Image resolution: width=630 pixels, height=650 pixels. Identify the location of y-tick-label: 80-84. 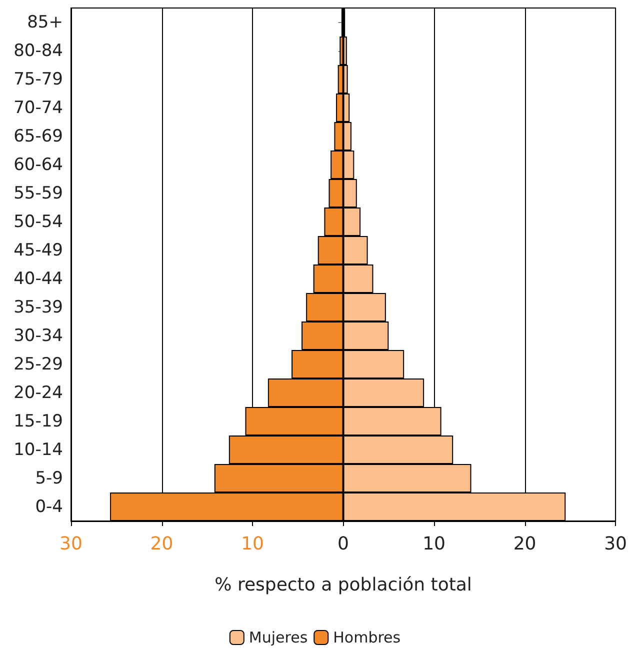
(38, 50).